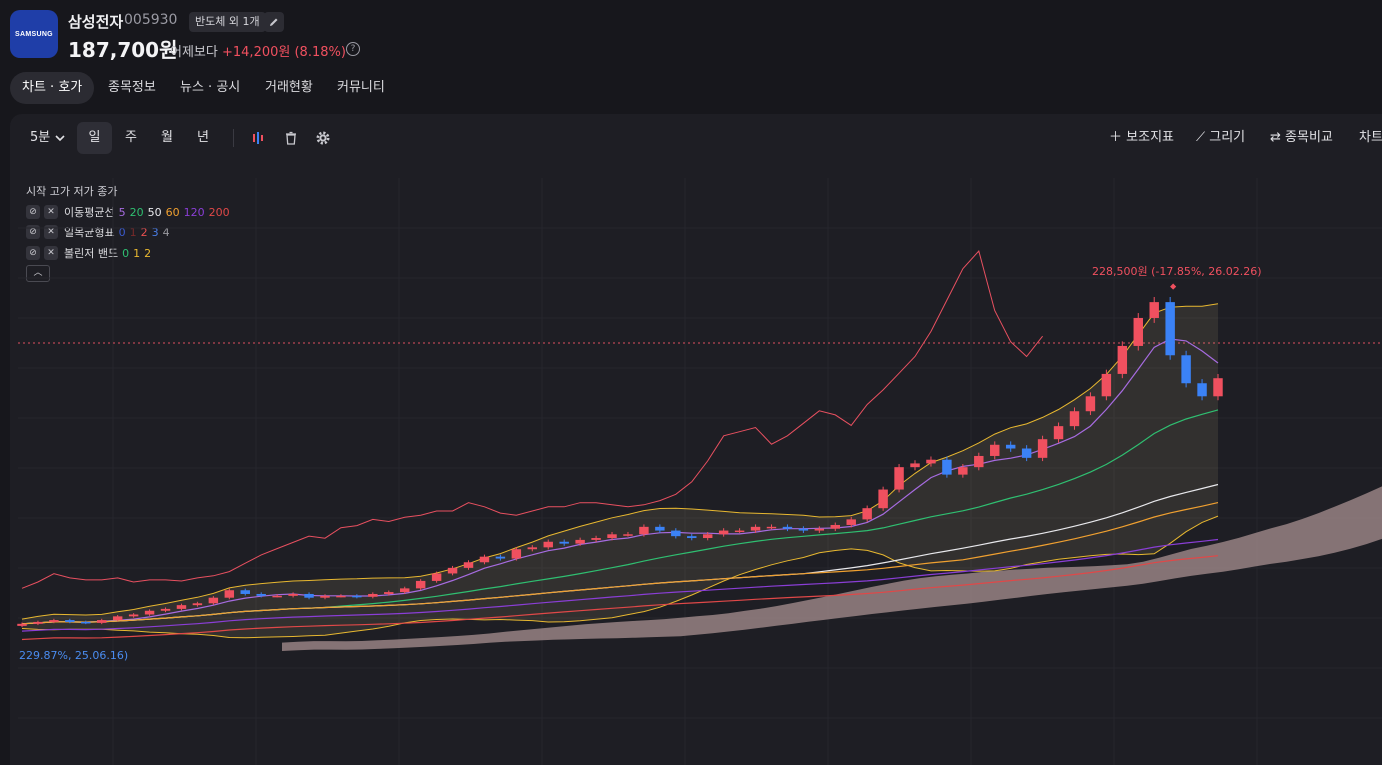  What do you see at coordinates (620, 563) in the screenshot?
I see `ma-60-line` at bounding box center [620, 563].